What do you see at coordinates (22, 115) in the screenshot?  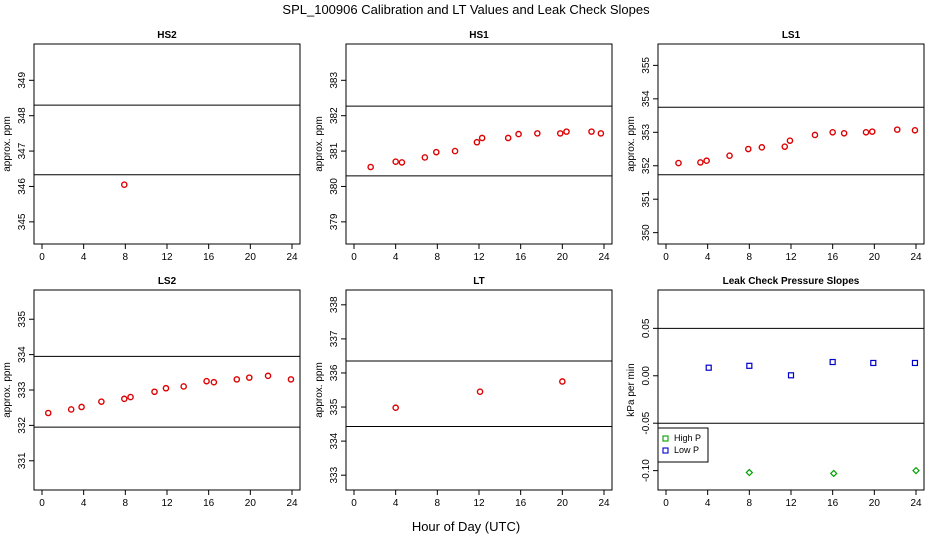 I see `y-tick-label: 348` at bounding box center [22, 115].